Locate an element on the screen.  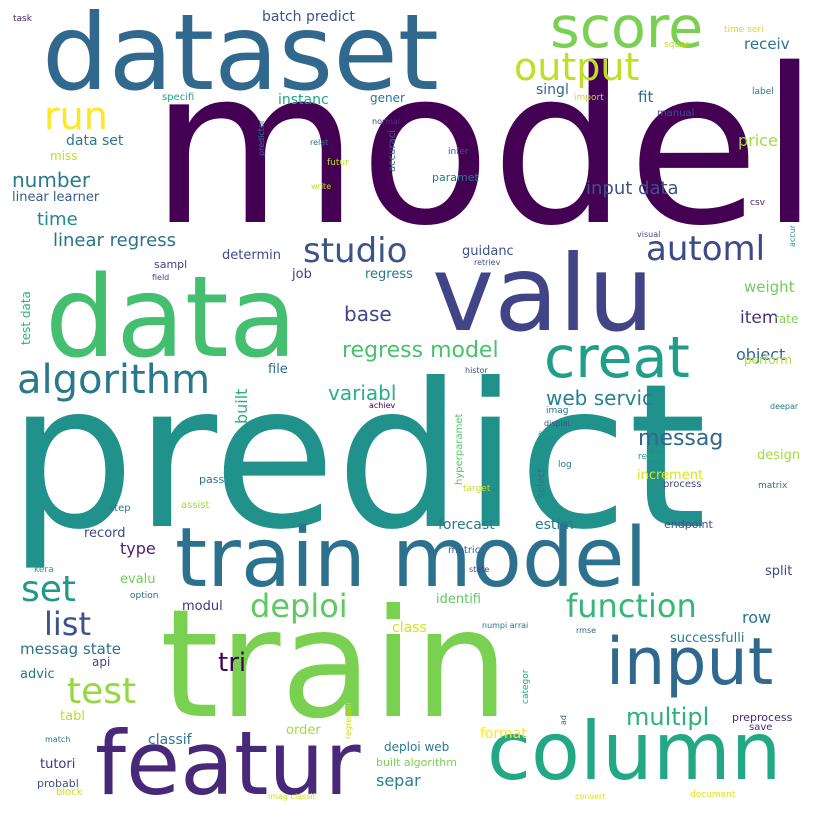
word: miss is located at coordinates (64, 156).